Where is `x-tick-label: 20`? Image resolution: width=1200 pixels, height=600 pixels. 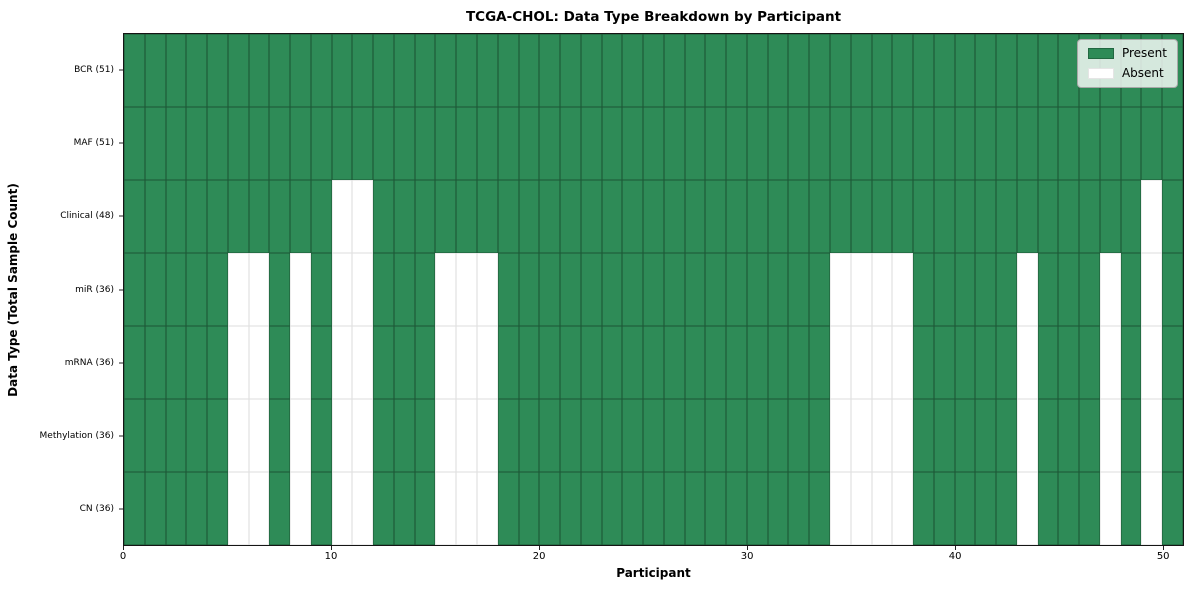
x-tick-label: 20 is located at coordinates (539, 556).